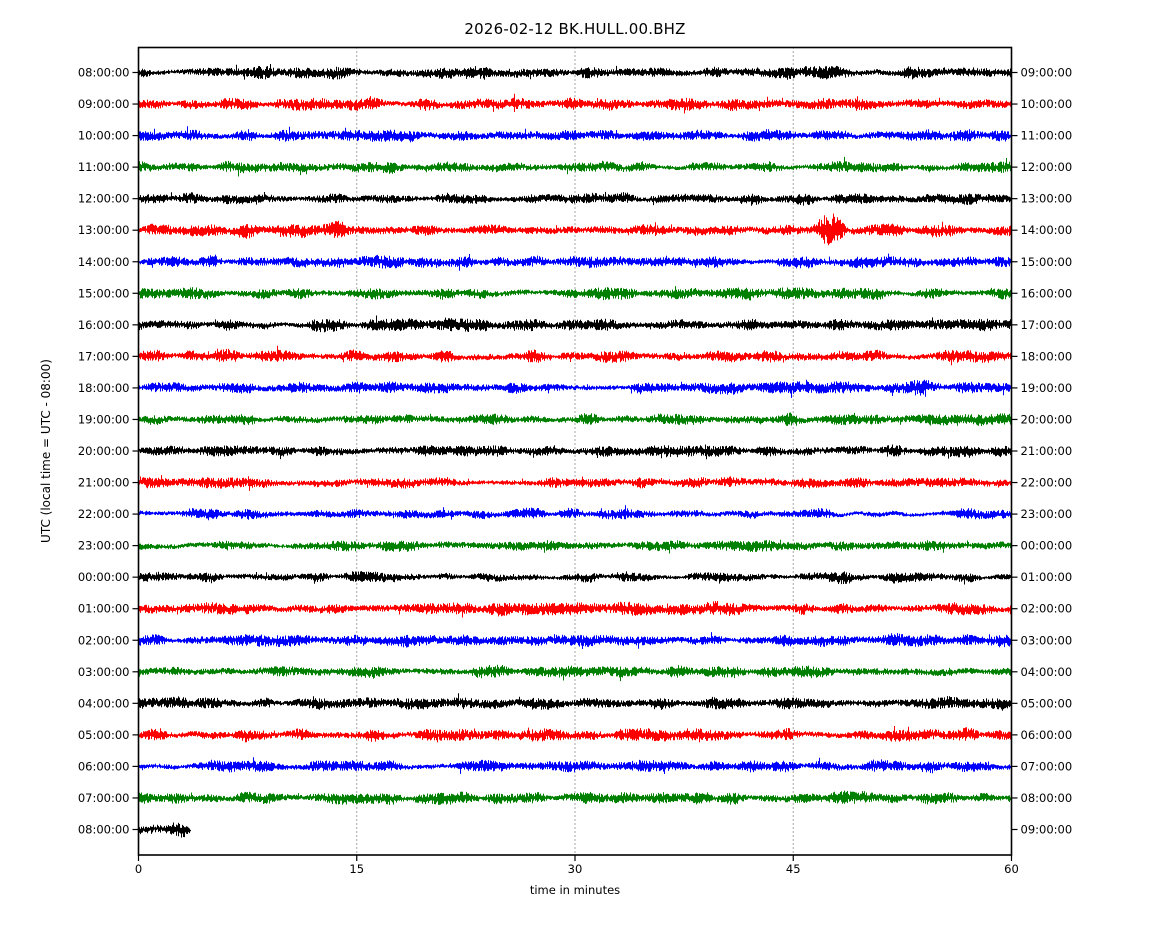 Image resolution: width=1150 pixels, height=950 pixels. Describe the element at coordinates (575, 609) in the screenshot. I see `trace-row-17-01:00:00` at that location.